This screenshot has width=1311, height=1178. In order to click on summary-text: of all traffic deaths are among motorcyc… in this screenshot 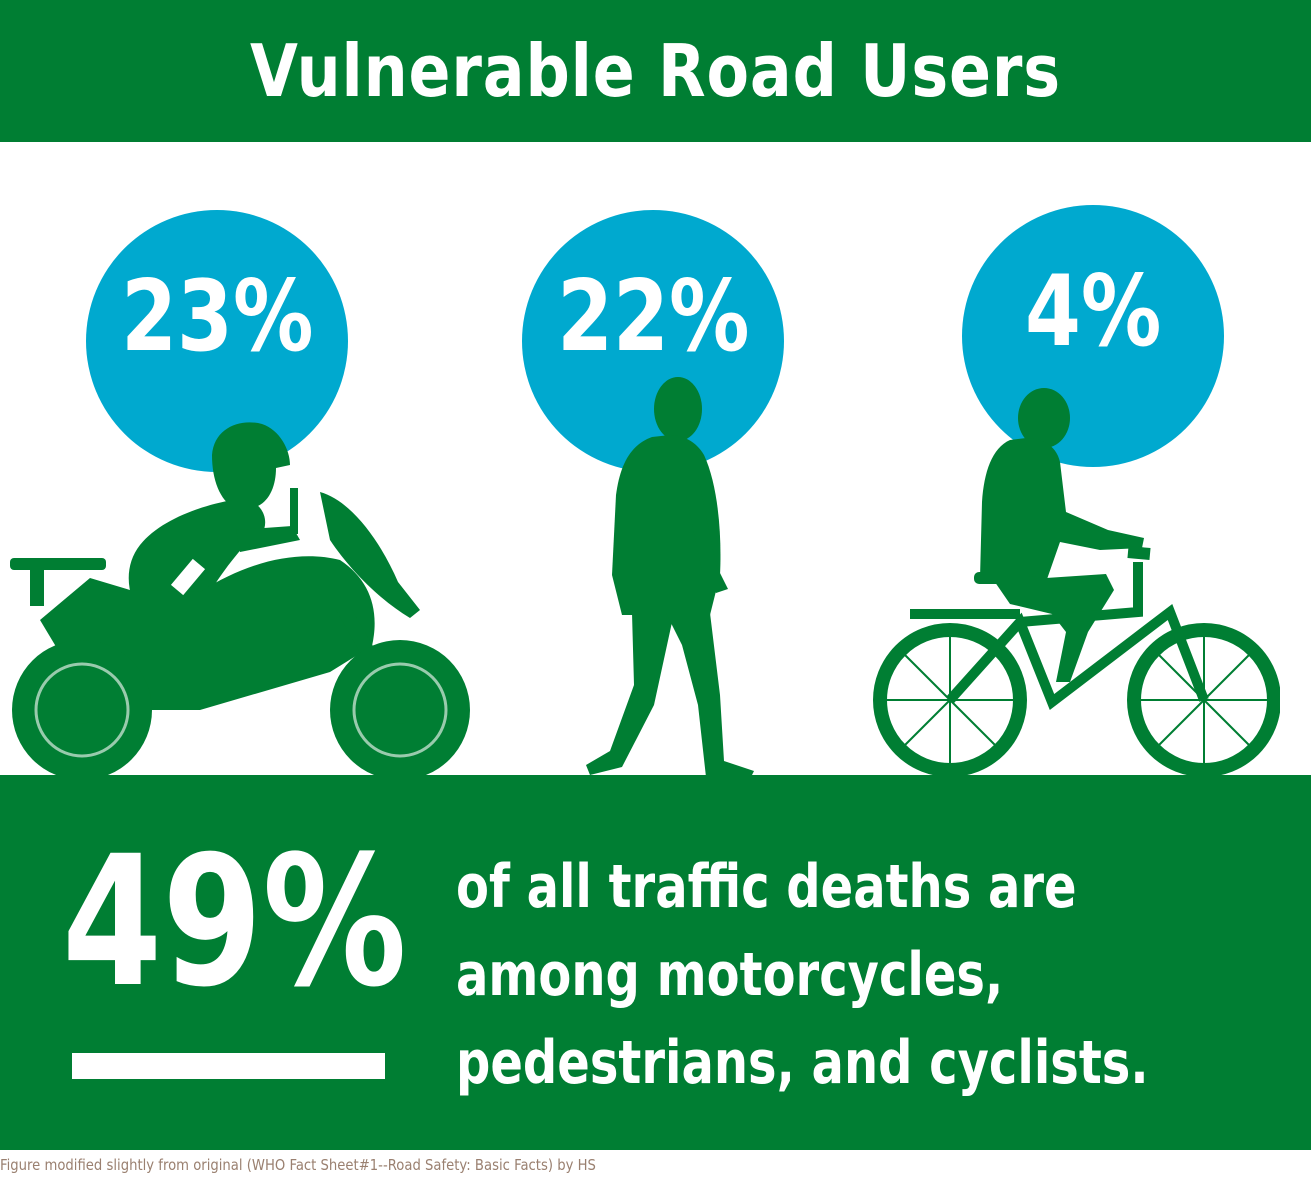, I will do `click(816, 975)`.